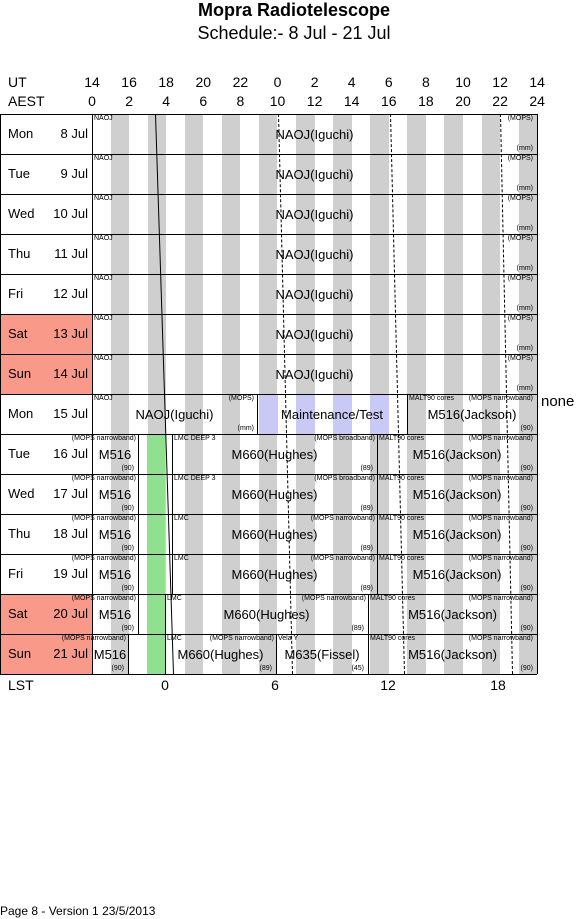 The height and width of the screenshot is (919, 588). What do you see at coordinates (558, 401) in the screenshot?
I see `no-schedule-label: none` at bounding box center [558, 401].